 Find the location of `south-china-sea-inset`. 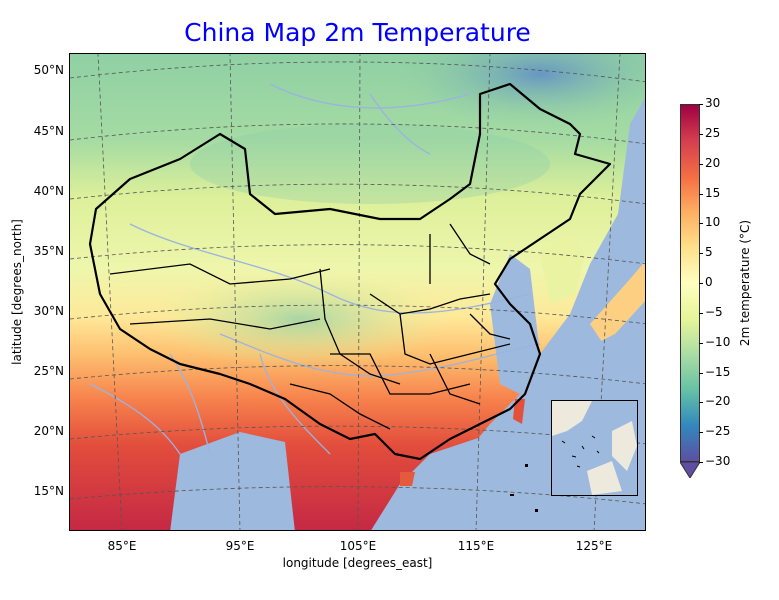

south-china-sea-inset is located at coordinates (594, 448).